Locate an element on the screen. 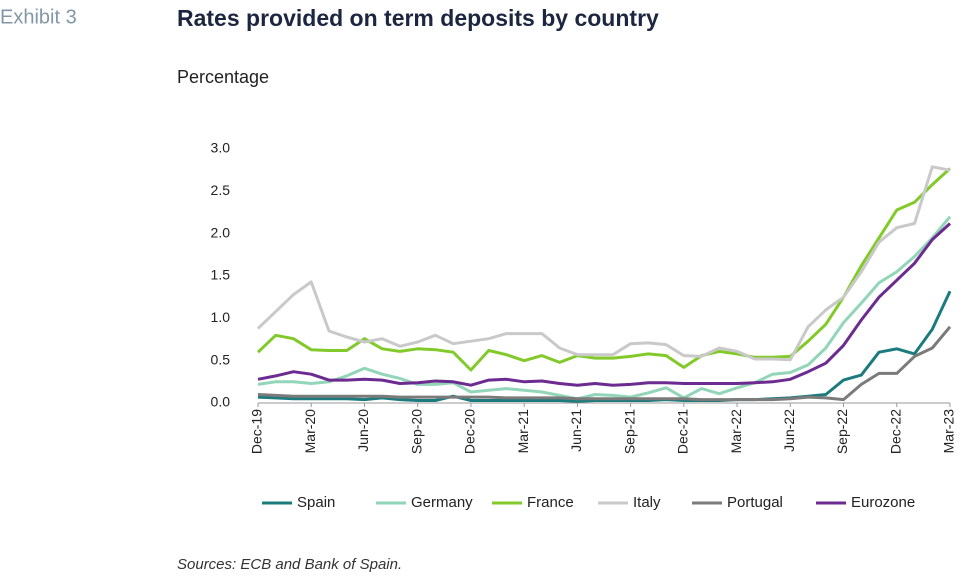  x-tick-label: Mar-22 is located at coordinates (736, 431).